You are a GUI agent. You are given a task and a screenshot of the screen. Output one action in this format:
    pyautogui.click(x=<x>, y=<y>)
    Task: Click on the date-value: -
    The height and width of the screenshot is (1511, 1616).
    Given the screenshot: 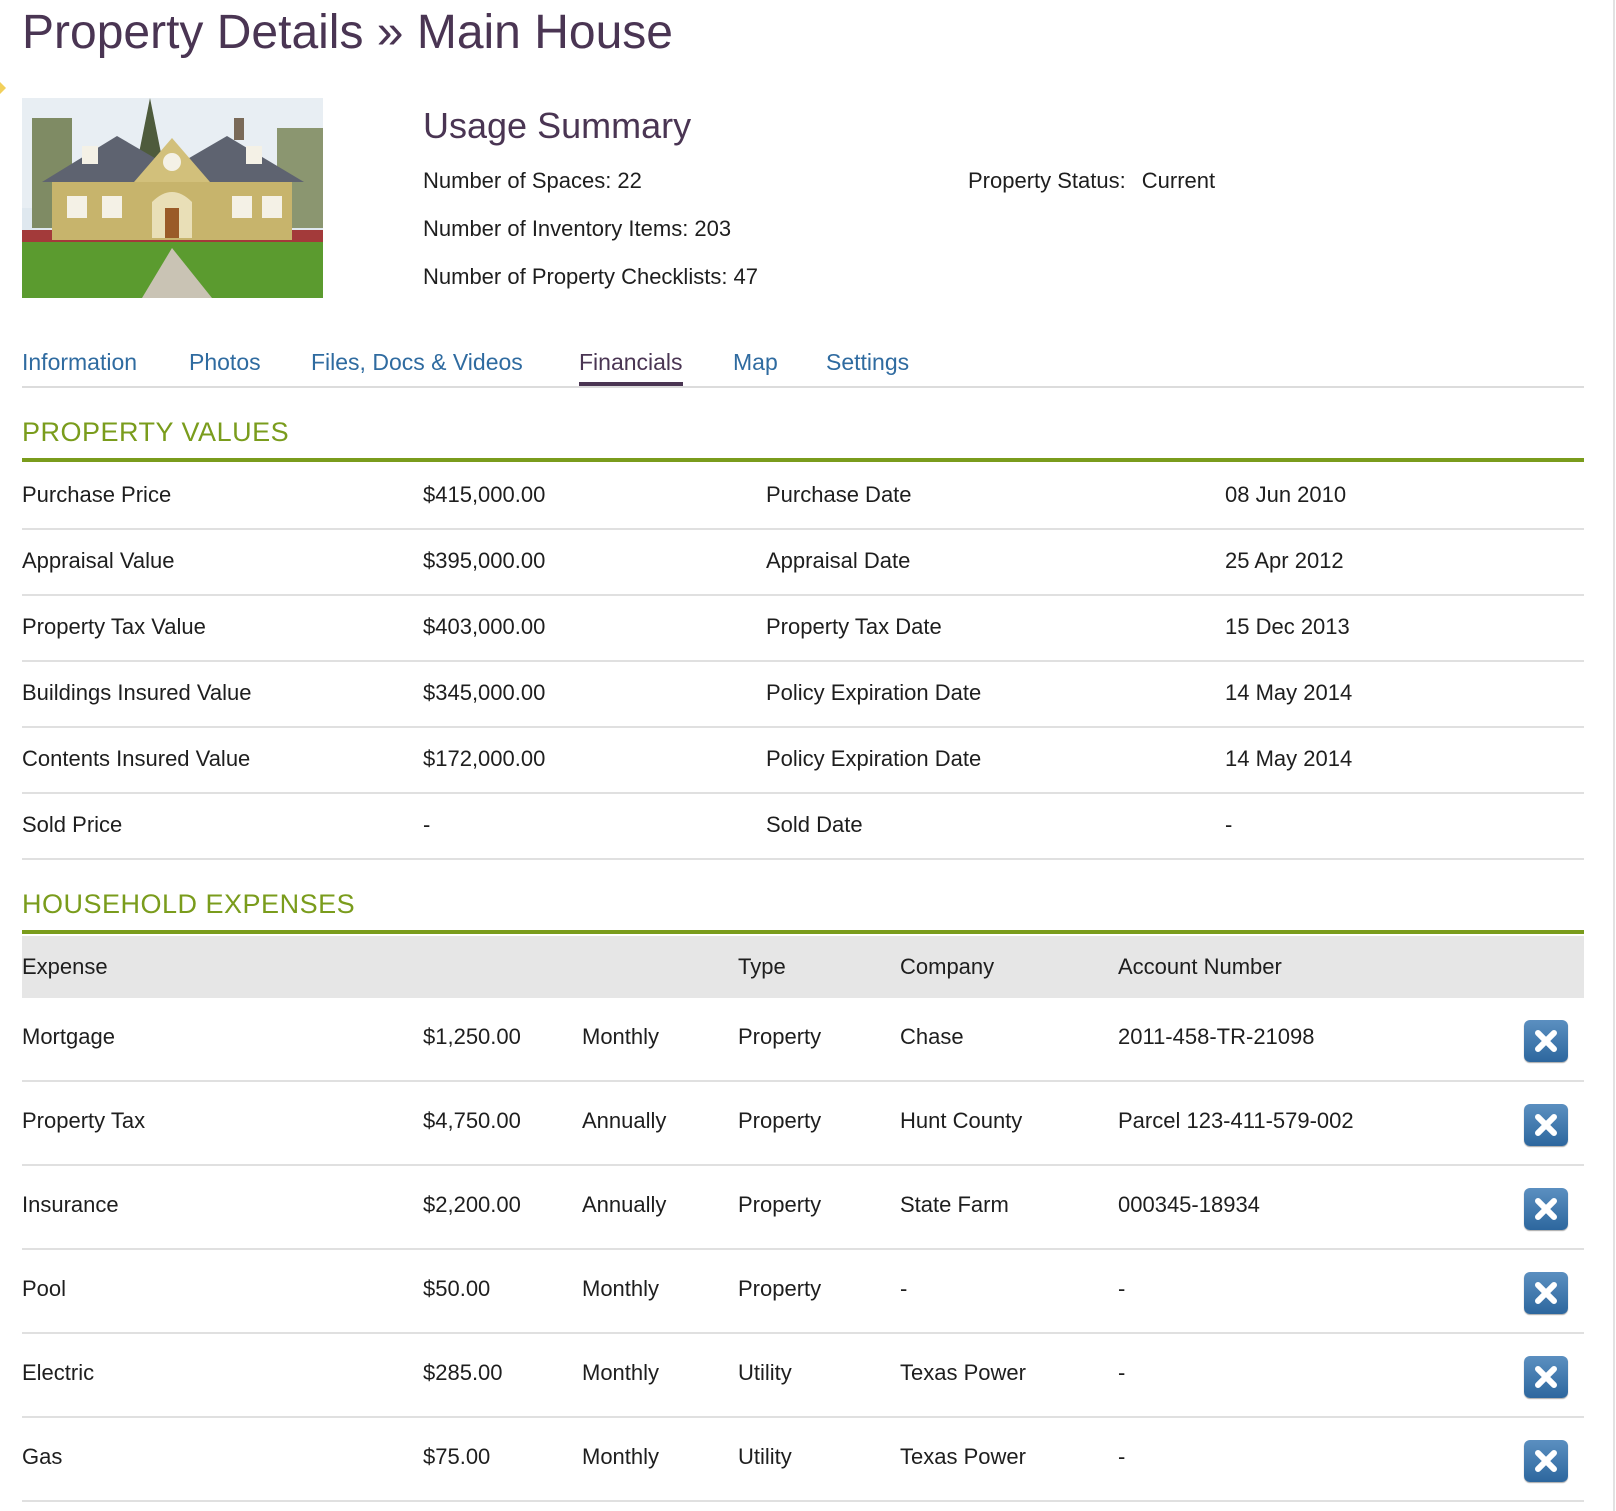 What is the action you would take?
    pyautogui.click(x=1229, y=824)
    